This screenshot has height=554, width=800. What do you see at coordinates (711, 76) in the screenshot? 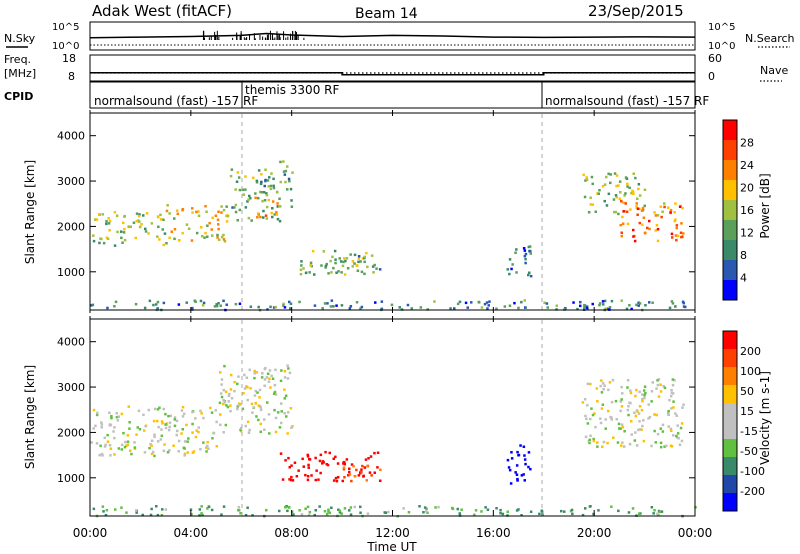
I see `freq-right-tick-bottom: 0` at bounding box center [711, 76].